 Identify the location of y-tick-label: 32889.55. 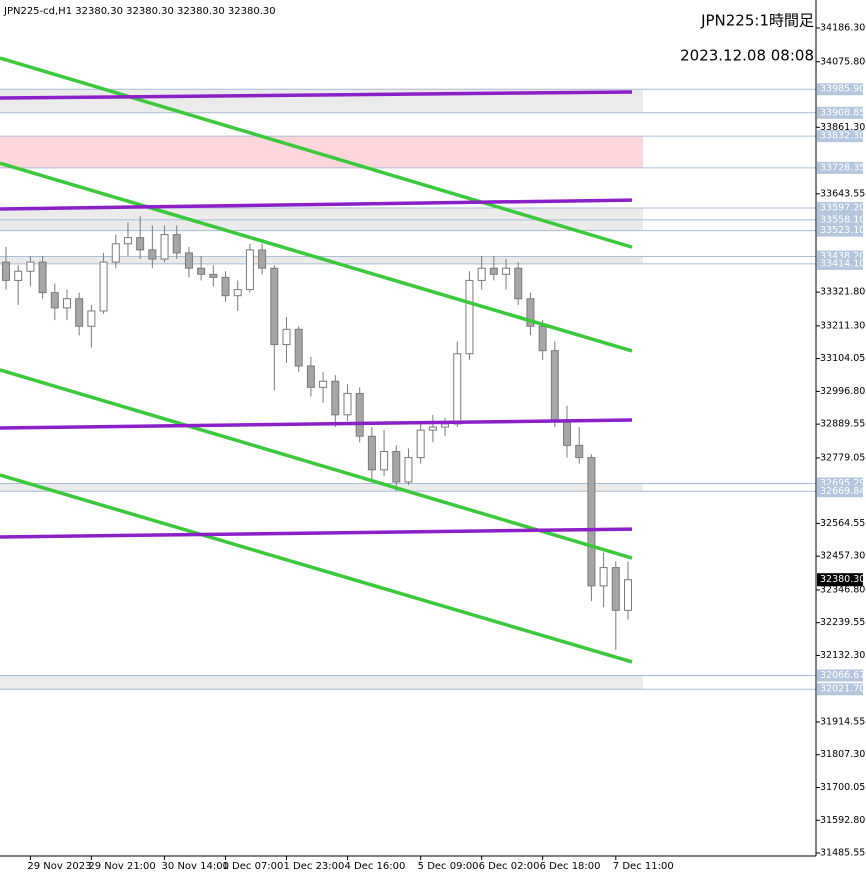
(842, 424).